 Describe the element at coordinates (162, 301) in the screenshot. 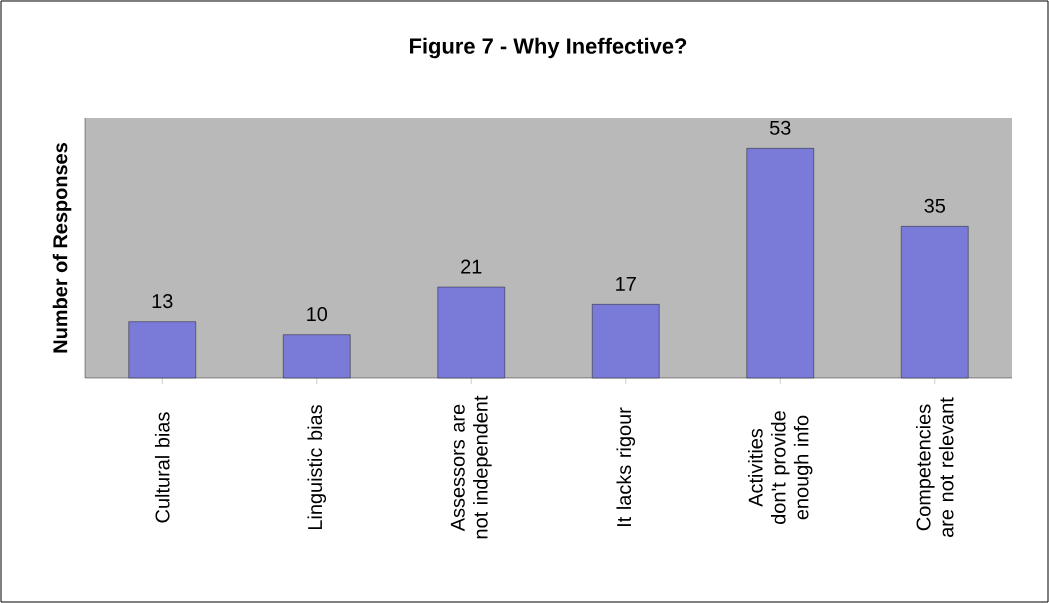

I see `data-label: 13` at that location.